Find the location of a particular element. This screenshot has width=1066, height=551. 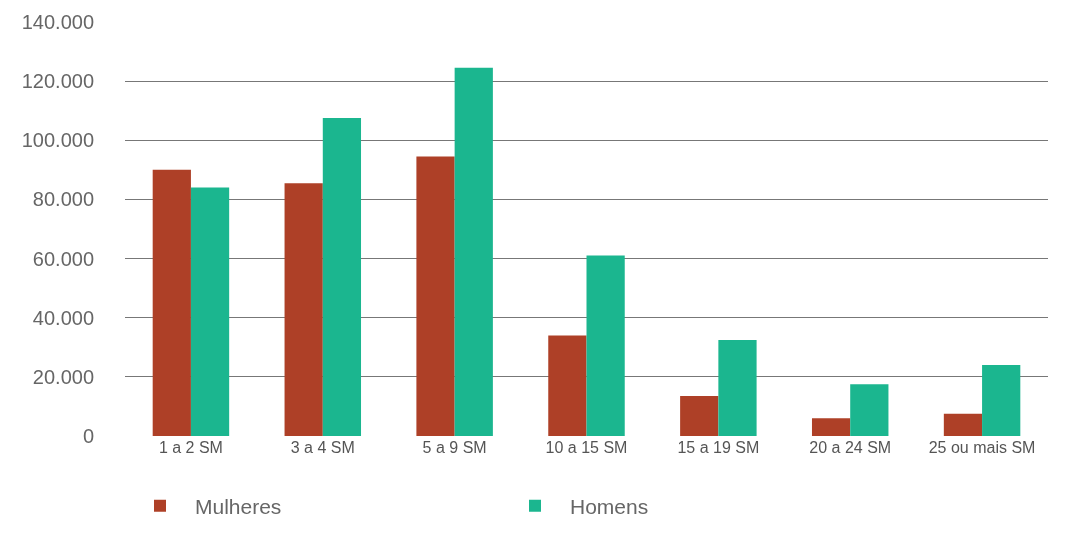

x-tick-label: 1 a 2 SM is located at coordinates (190, 447).